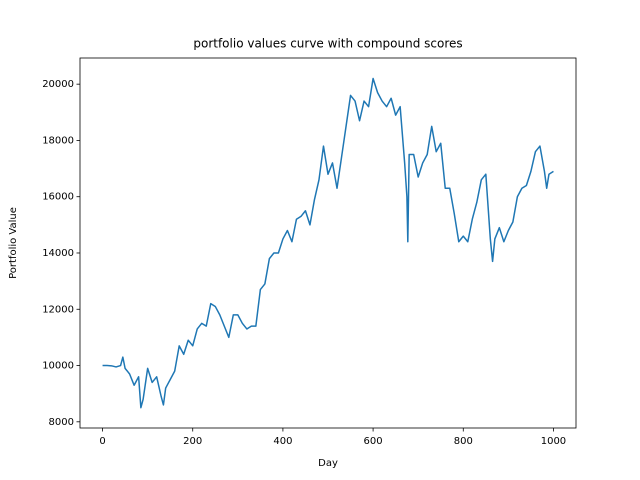  What do you see at coordinates (58, 140) in the screenshot?
I see `y-tick-label: 18000` at bounding box center [58, 140].